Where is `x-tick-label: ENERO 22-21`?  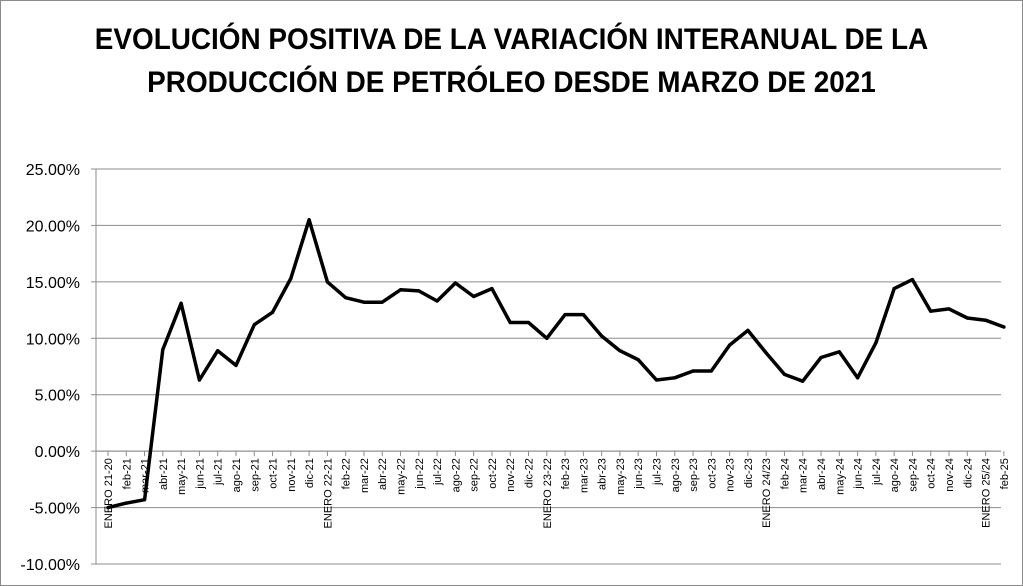
x-tick-label: ENERO 22-21 is located at coordinates (328, 493).